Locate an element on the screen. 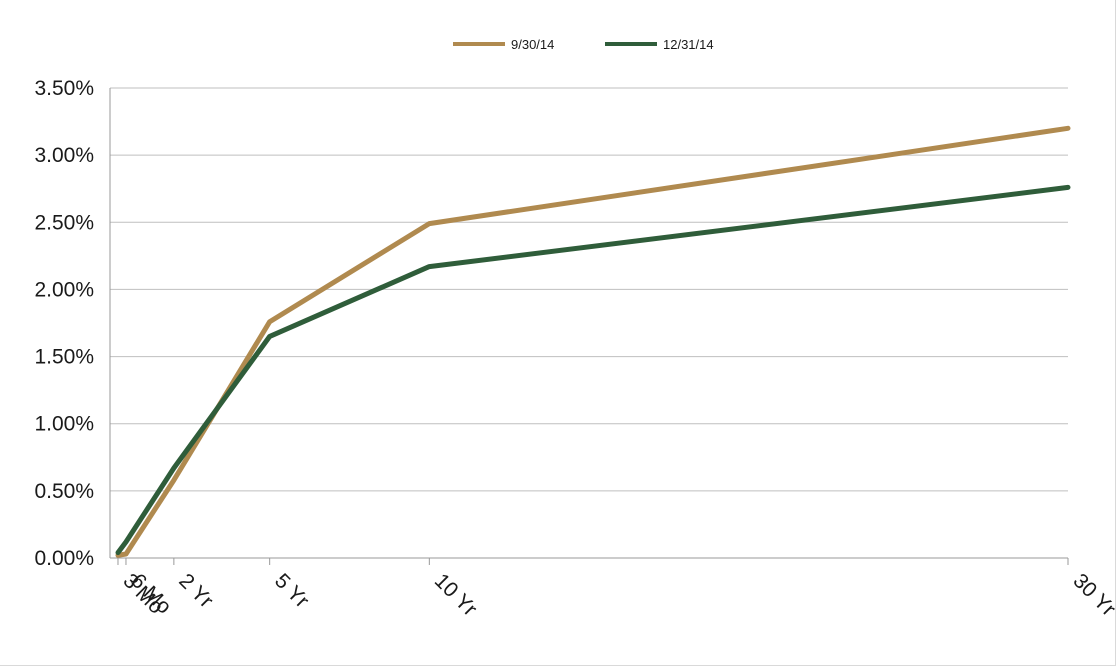  y-tick-label: 2.00% is located at coordinates (64, 289).